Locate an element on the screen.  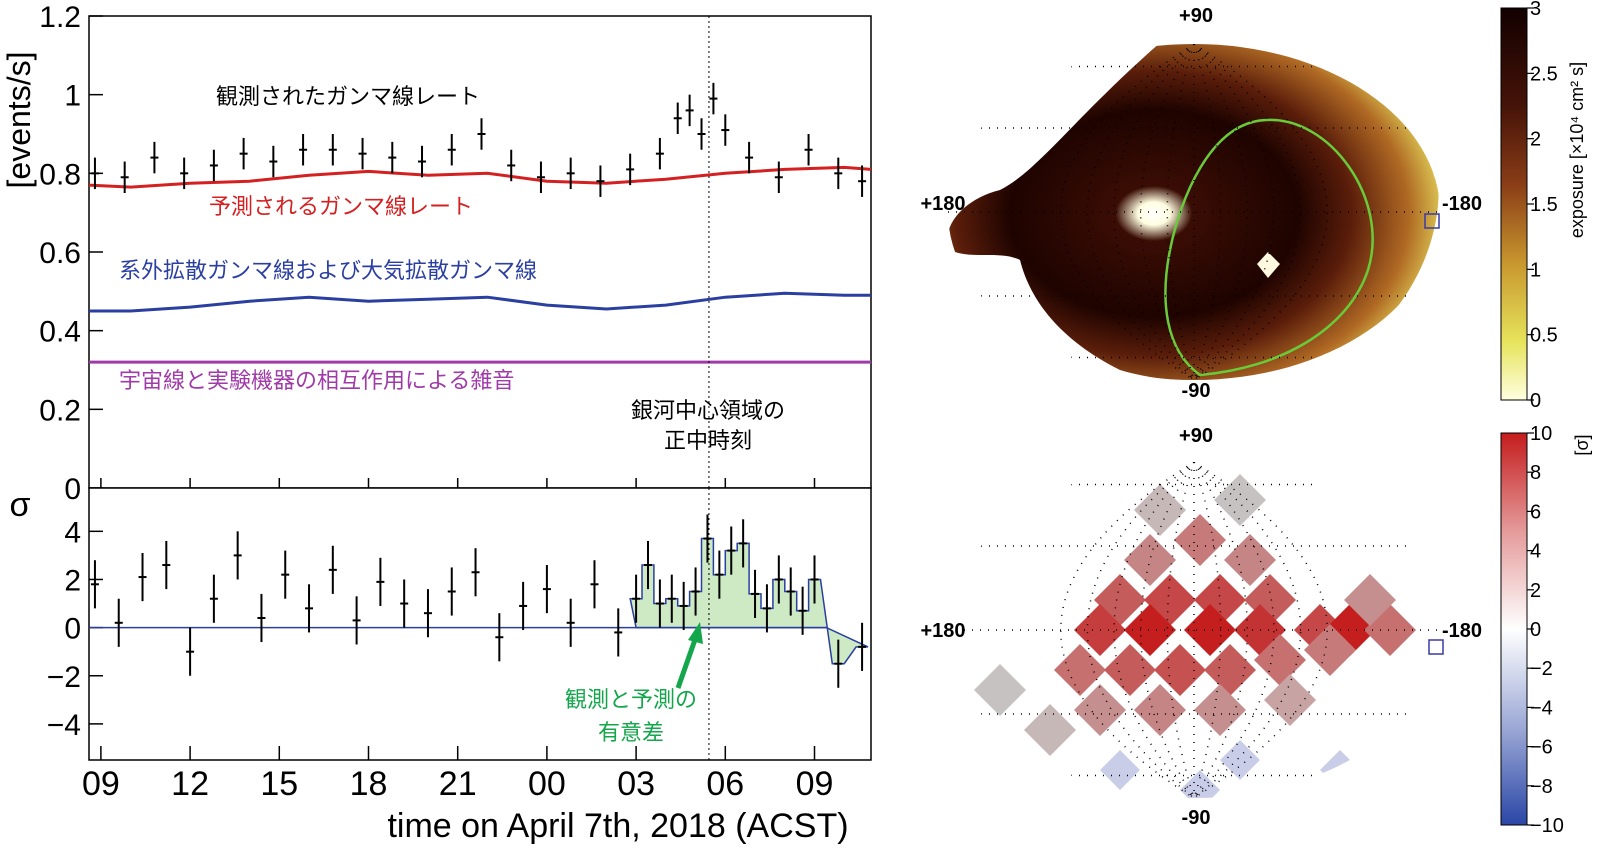
exposure-colorbar-ticks: 0 0.5 1 1.5 2 2.5 3 is located at coordinates (1542, 206).